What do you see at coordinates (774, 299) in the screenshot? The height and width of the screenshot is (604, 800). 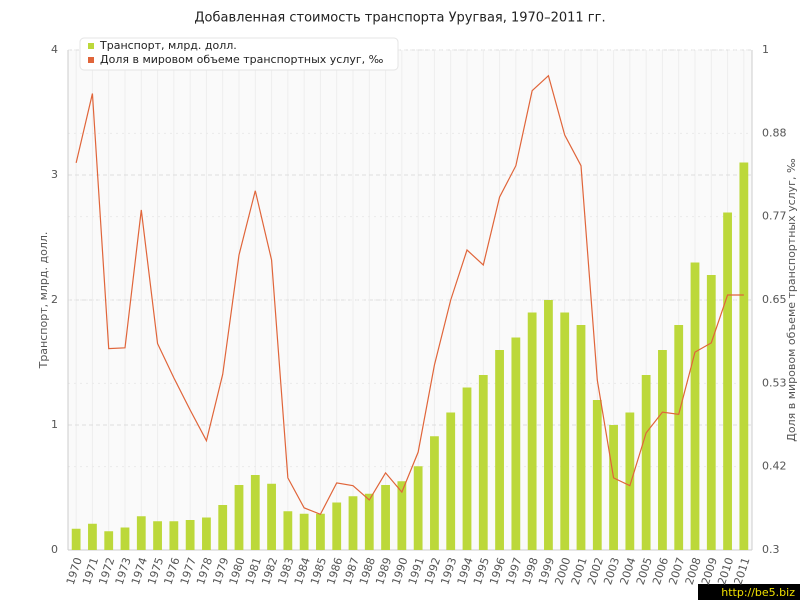 I see `y2-tick-label: 0.65` at bounding box center [774, 299].